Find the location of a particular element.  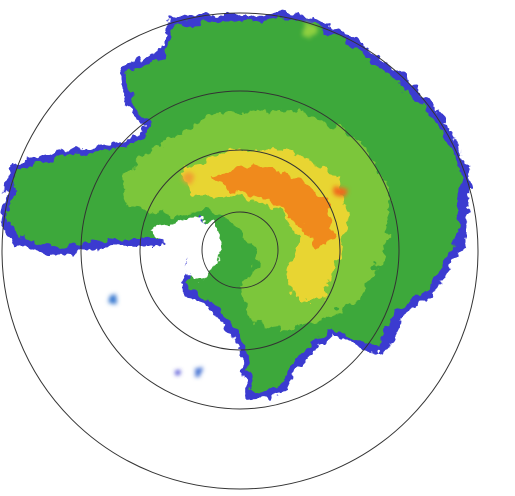

range-ring is located at coordinates (240, 250).